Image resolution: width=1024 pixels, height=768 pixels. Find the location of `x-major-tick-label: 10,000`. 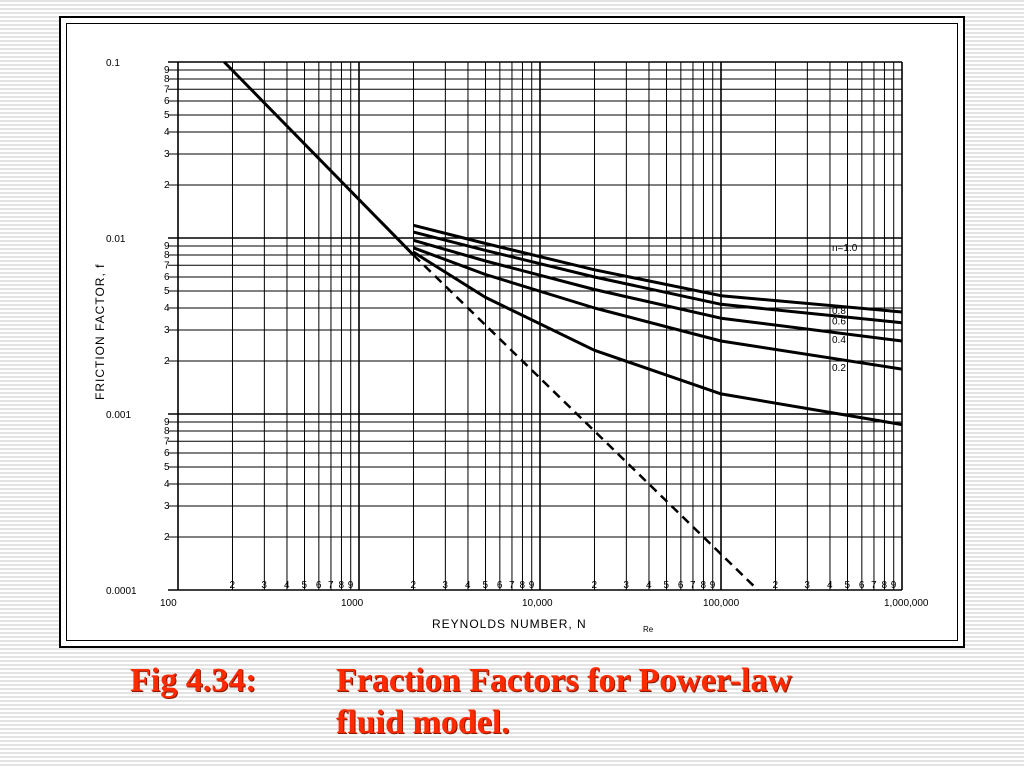

x-major-tick-label: 10,000 is located at coordinates (537, 603).